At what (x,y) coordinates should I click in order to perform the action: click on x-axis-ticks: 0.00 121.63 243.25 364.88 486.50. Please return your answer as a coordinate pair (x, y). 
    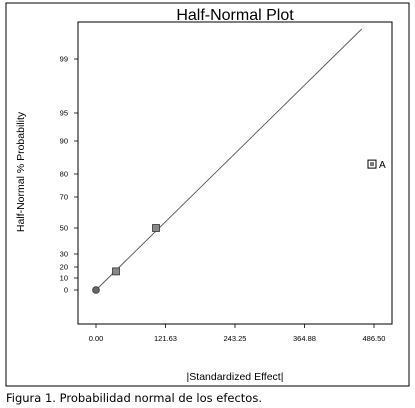
    Looking at the image, I should click on (237, 333).